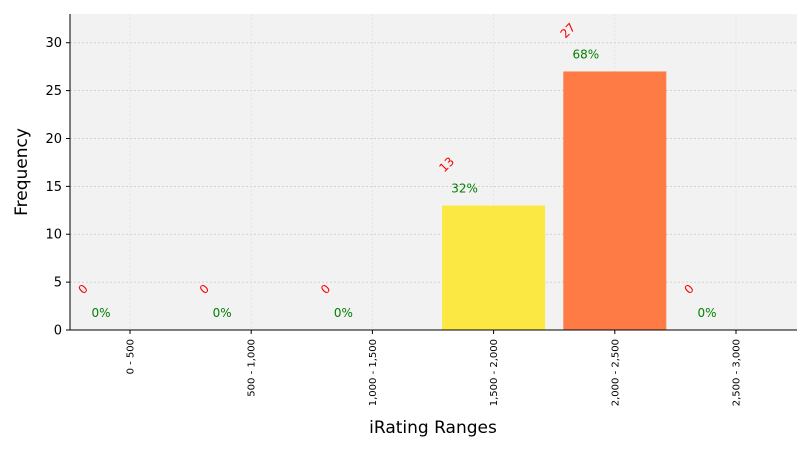  I want to click on y-tick-label: 0, so click(58, 331).